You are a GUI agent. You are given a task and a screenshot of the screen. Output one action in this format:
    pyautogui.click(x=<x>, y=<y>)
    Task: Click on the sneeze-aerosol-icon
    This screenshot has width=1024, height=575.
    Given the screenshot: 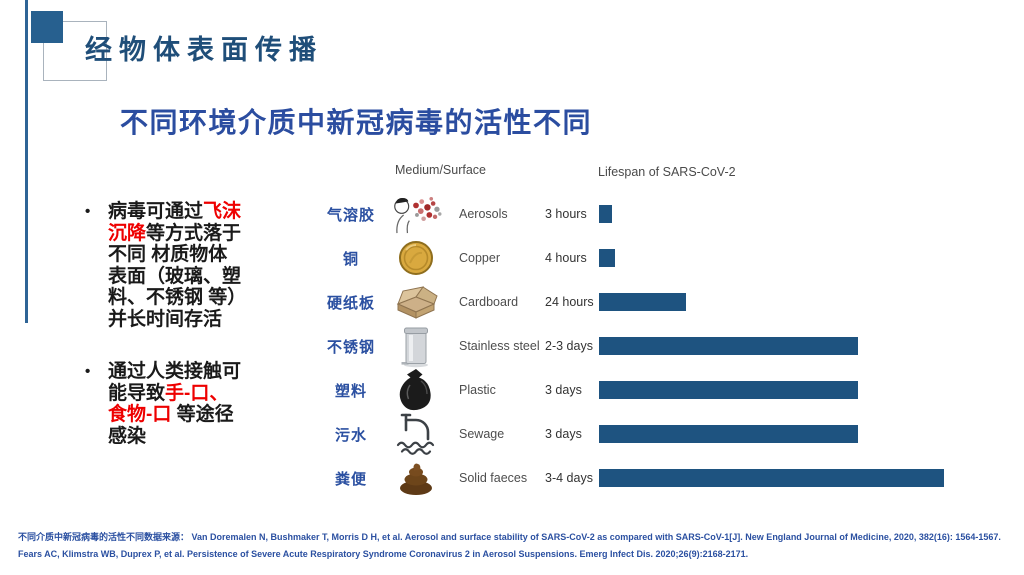 What is the action you would take?
    pyautogui.click(x=416, y=214)
    